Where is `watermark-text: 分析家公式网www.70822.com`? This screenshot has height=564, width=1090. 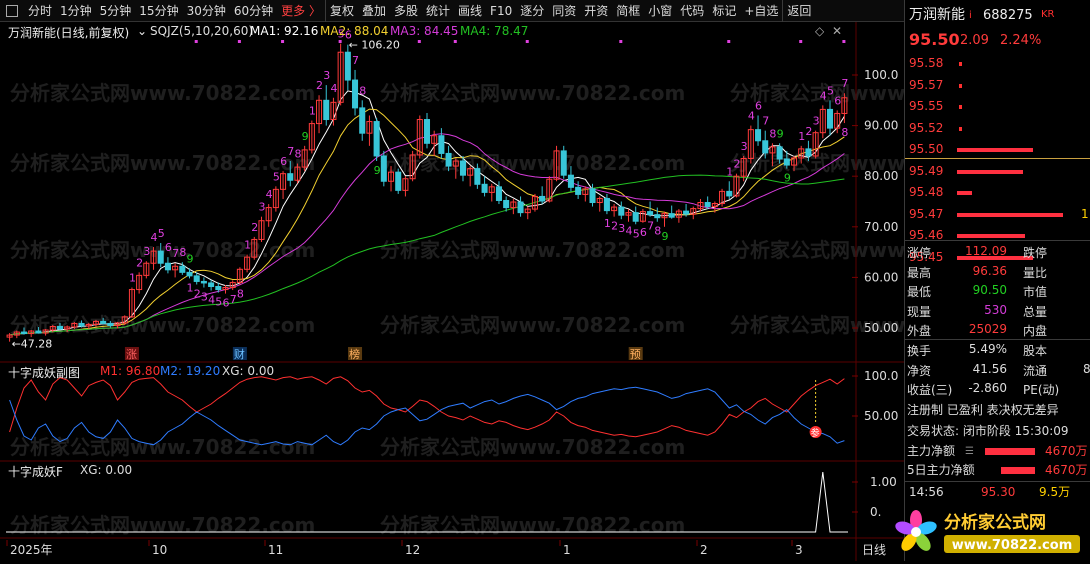 watermark-text: 分析家公式网www.70822.com is located at coordinates (817, 93).